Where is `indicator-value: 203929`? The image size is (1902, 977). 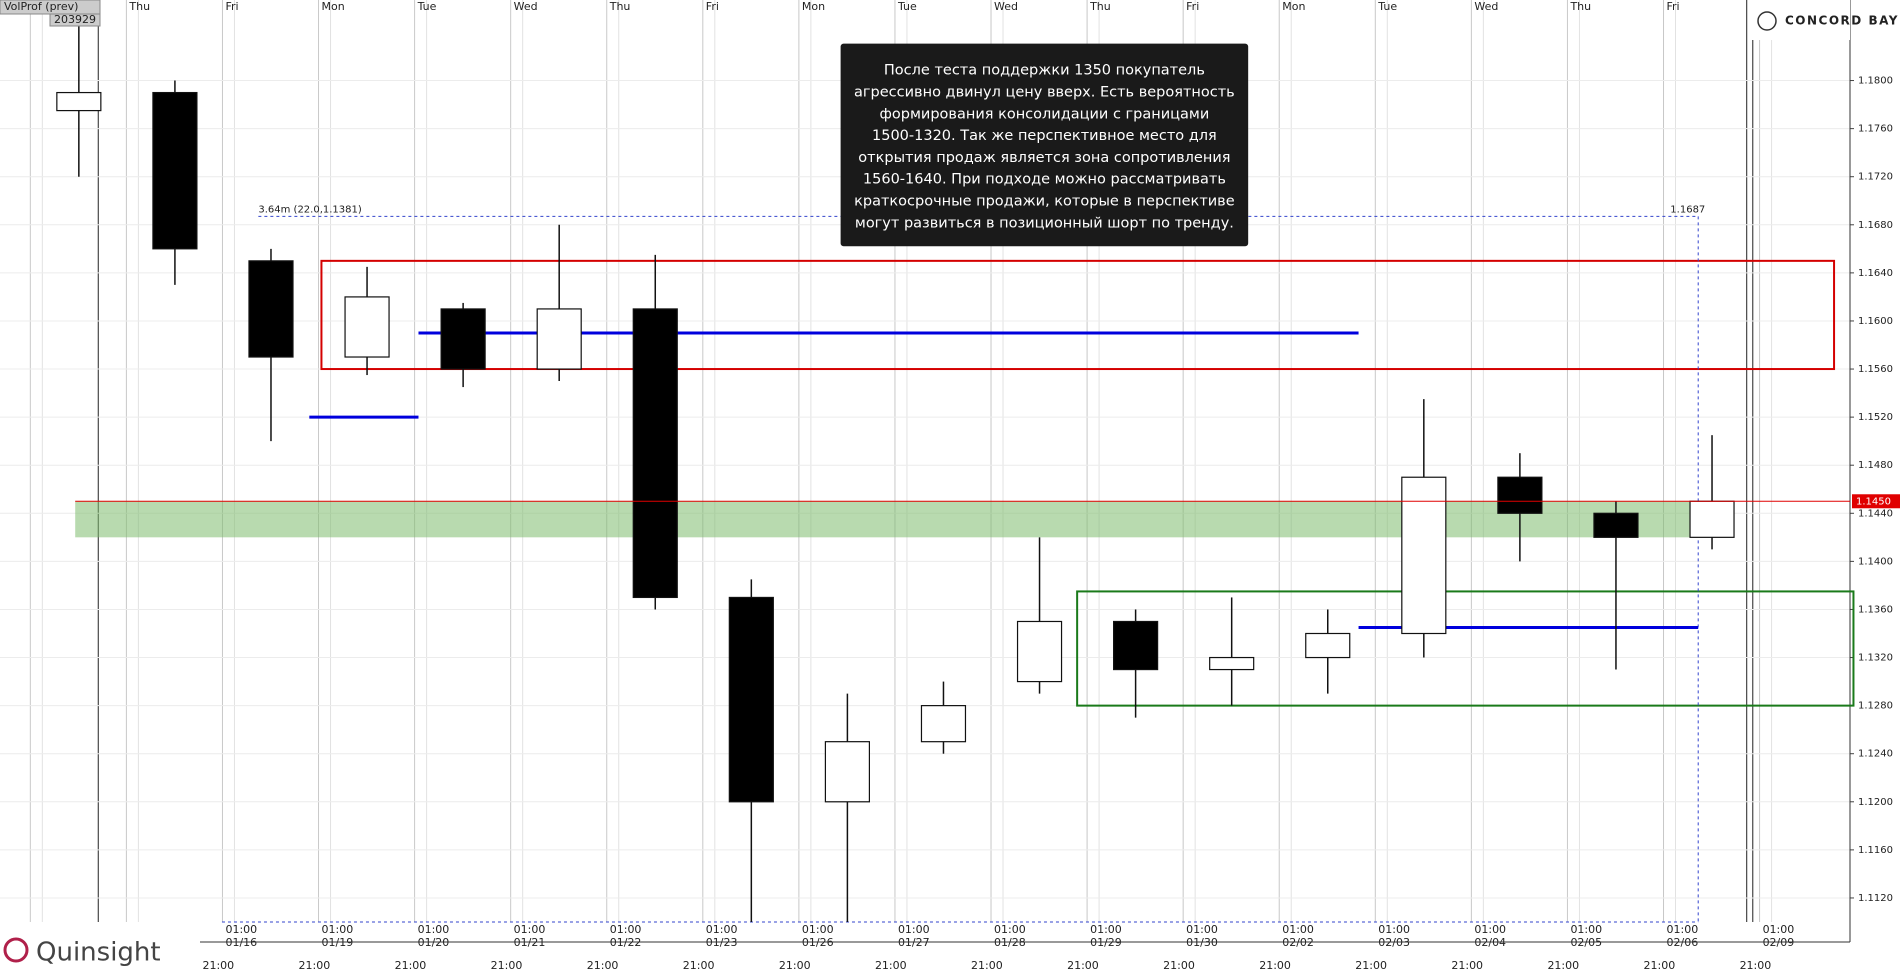
indicator-value: 203929 is located at coordinates (75, 19).